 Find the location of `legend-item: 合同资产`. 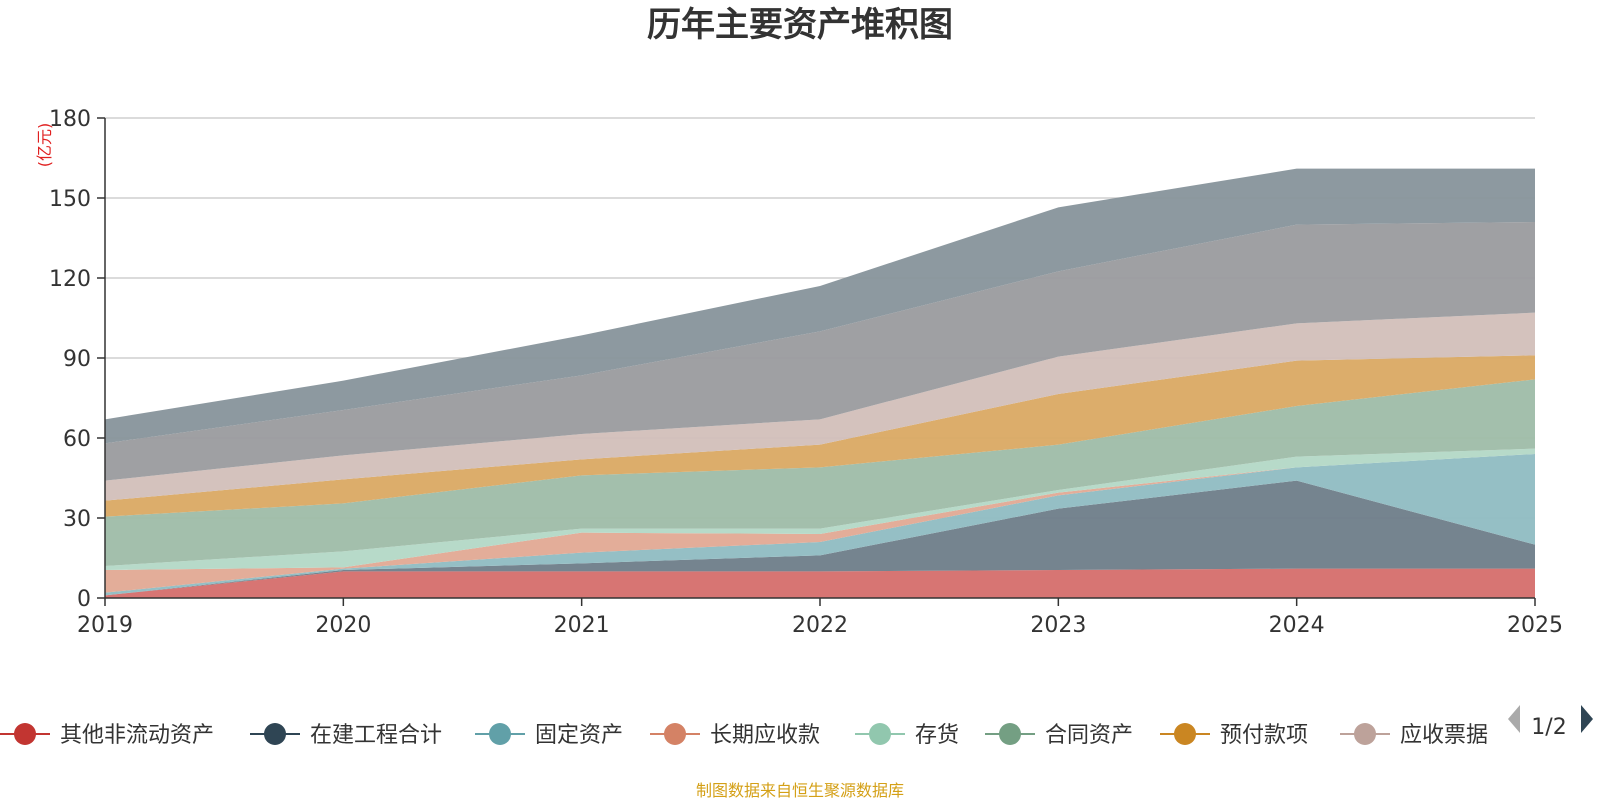

legend-item: 合同资产 is located at coordinates (1059, 735).